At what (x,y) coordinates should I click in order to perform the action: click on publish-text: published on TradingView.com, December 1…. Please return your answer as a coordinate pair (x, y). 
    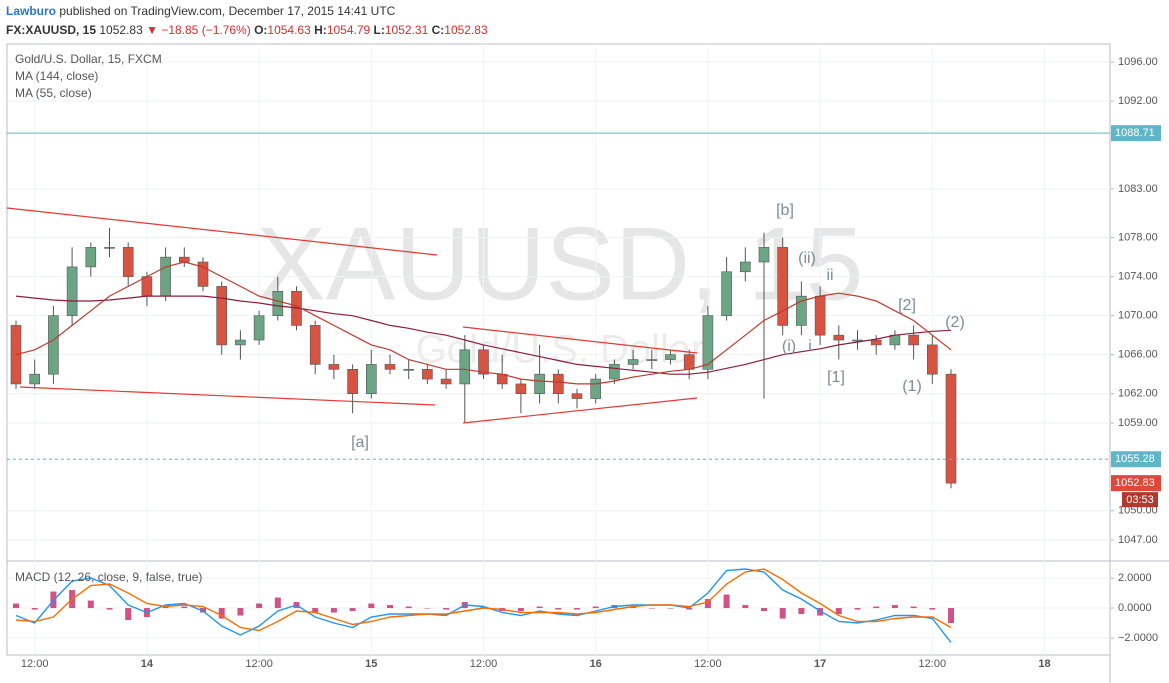
    Looking at the image, I should click on (227, 11).